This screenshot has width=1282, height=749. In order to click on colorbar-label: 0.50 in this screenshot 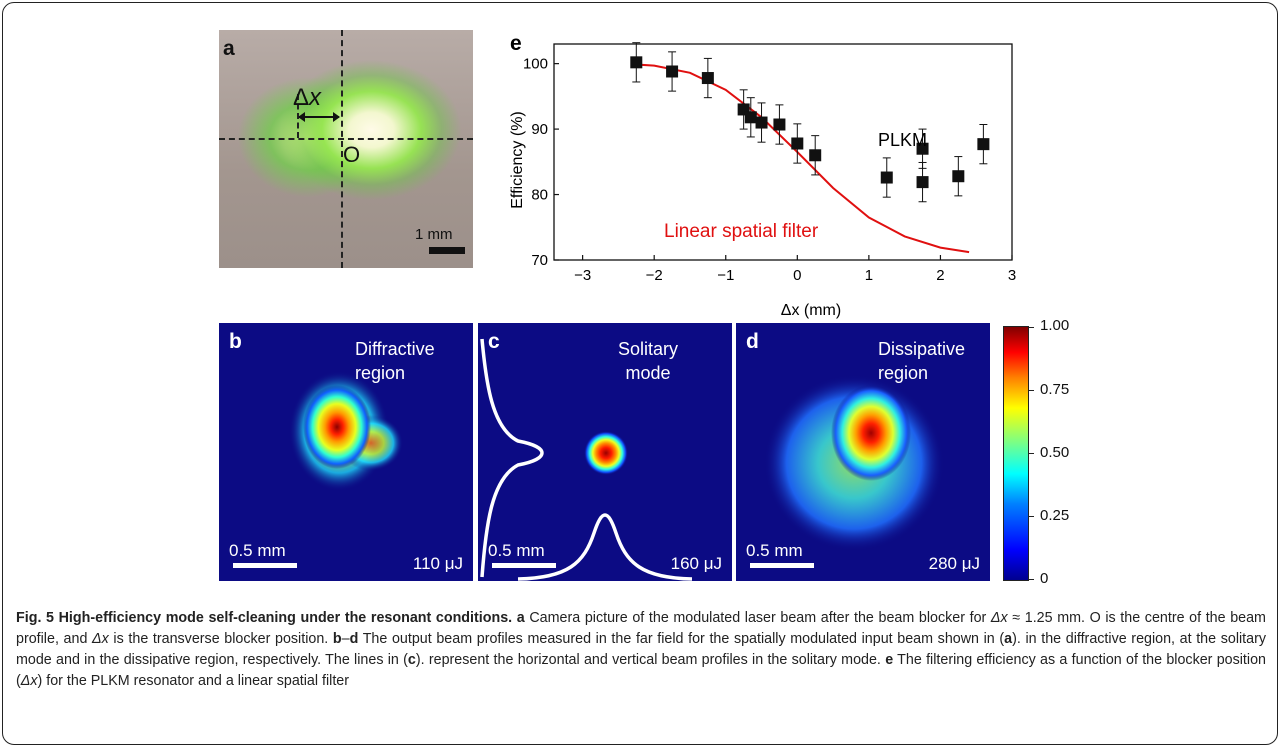, I will do `click(1054, 452)`.